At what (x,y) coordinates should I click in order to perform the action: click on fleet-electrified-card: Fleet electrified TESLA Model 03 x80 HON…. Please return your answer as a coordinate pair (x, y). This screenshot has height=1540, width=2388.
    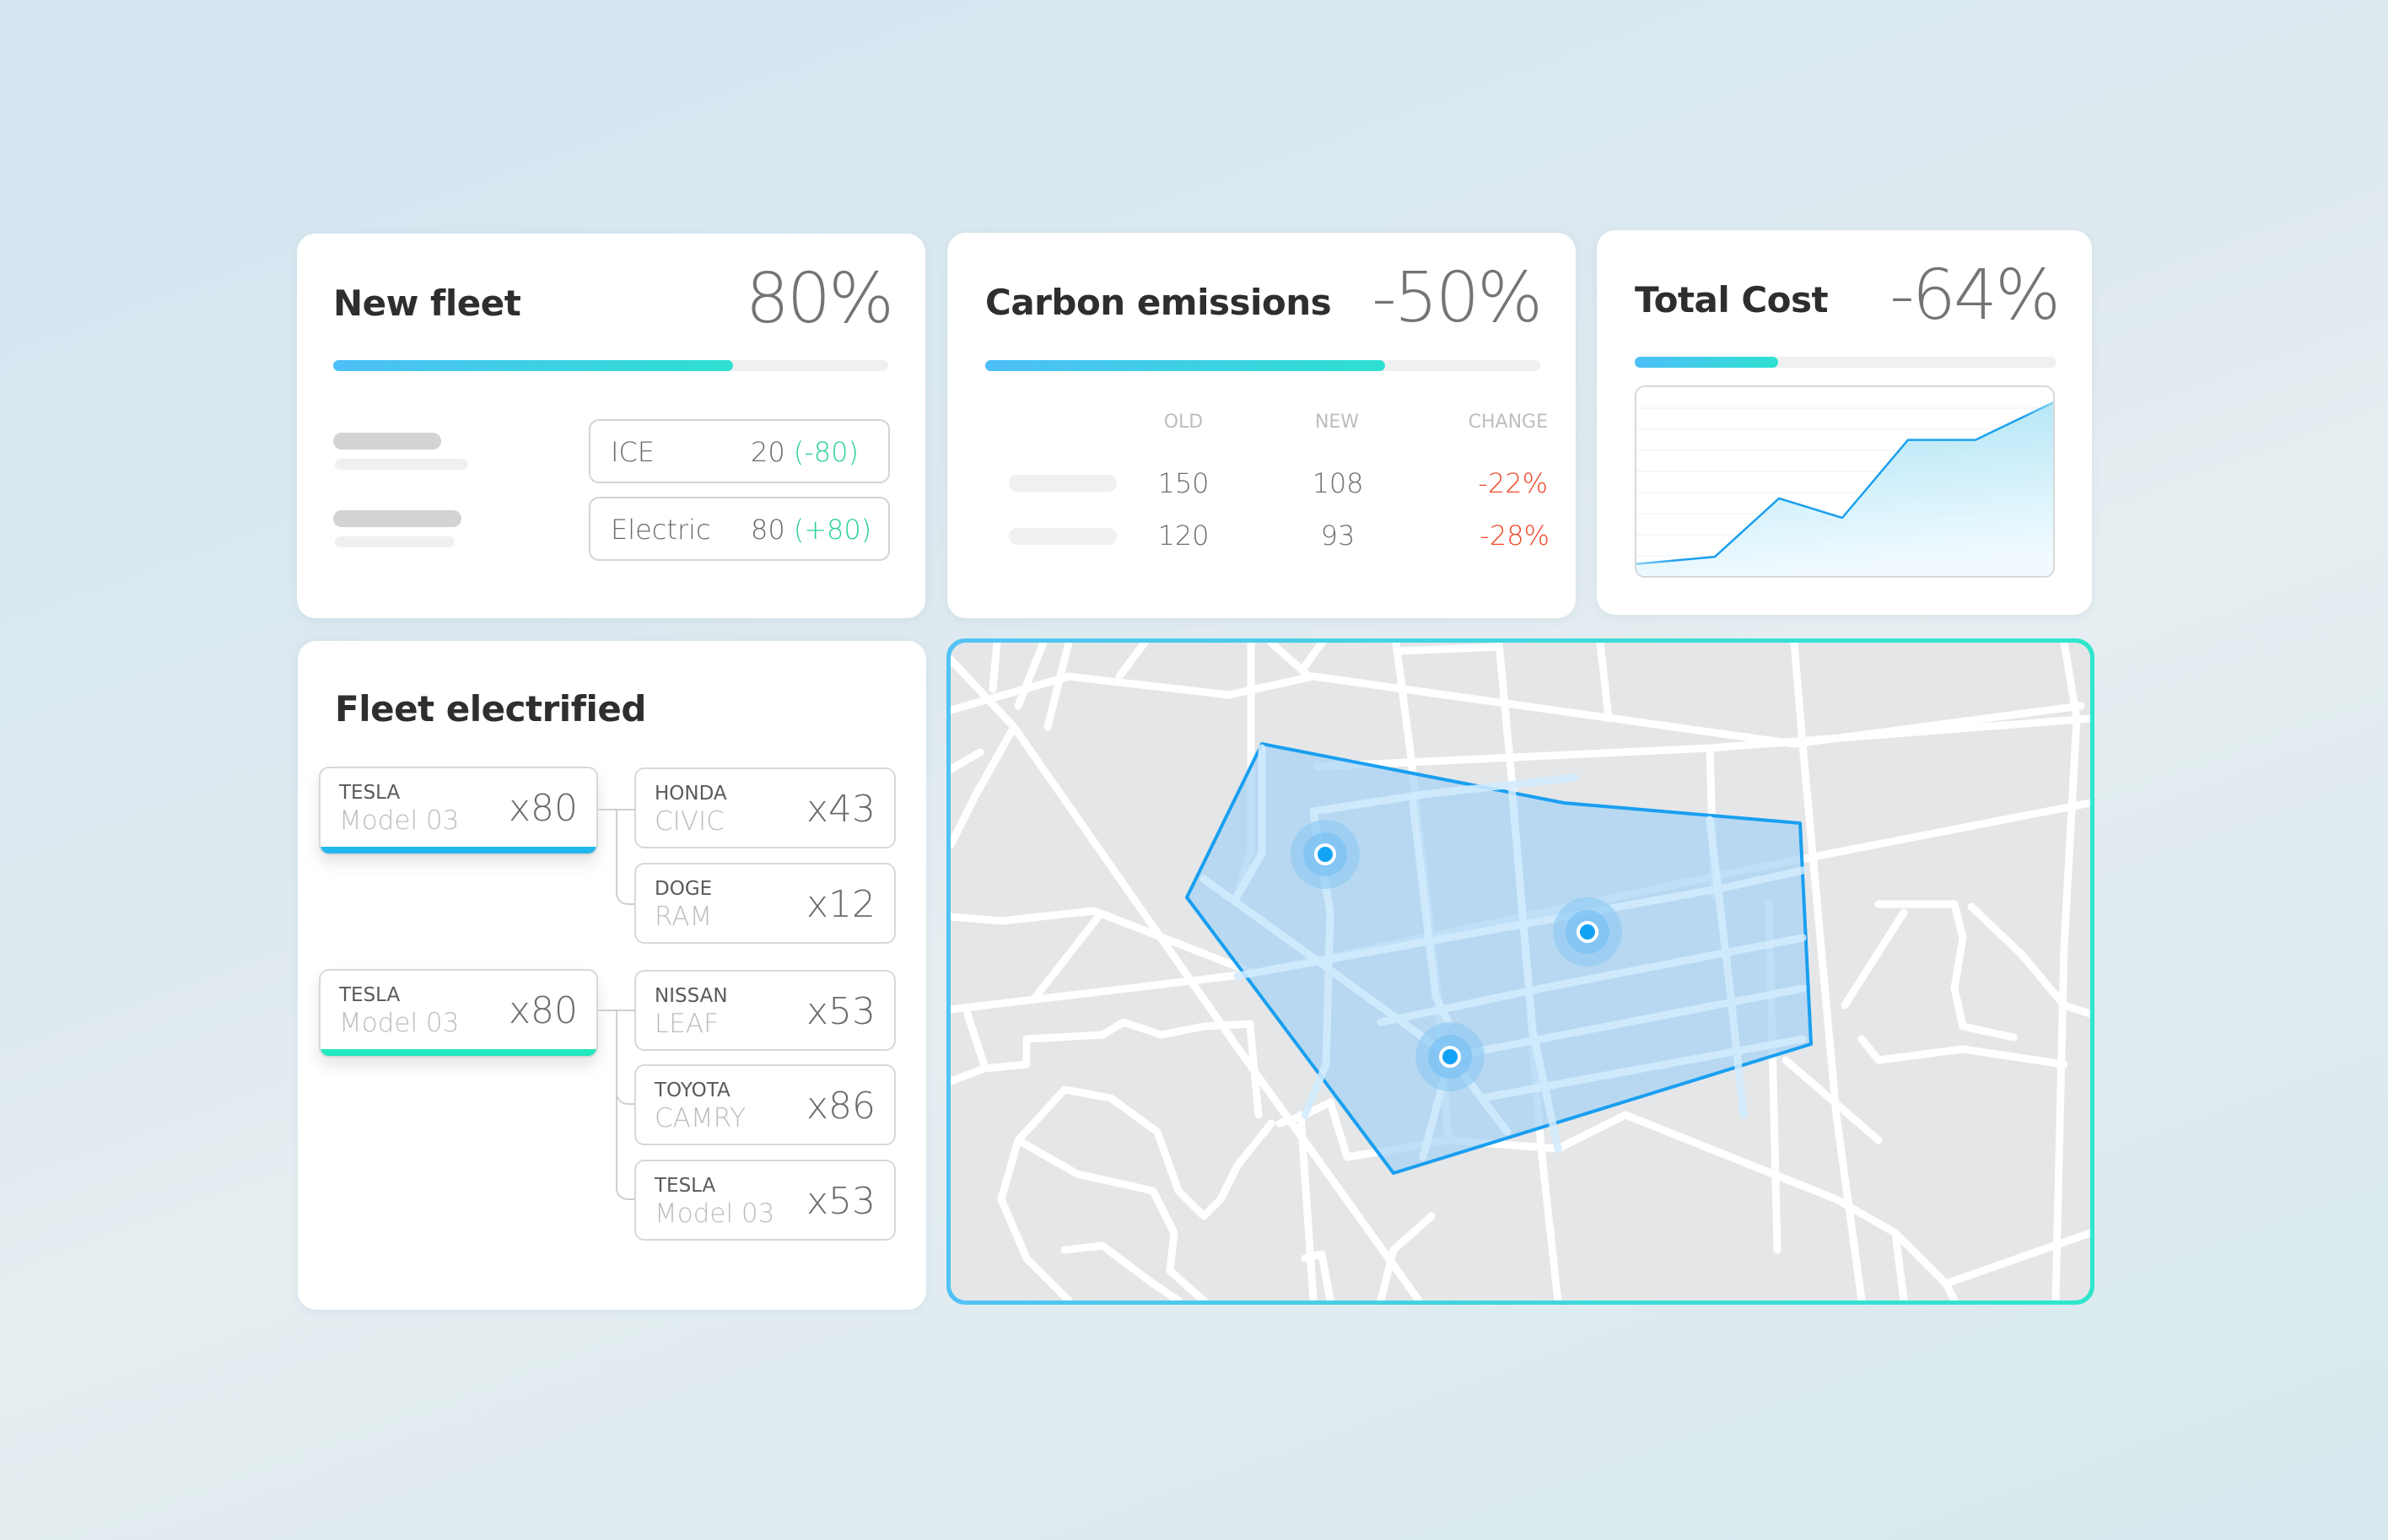
    Looking at the image, I should click on (612, 976).